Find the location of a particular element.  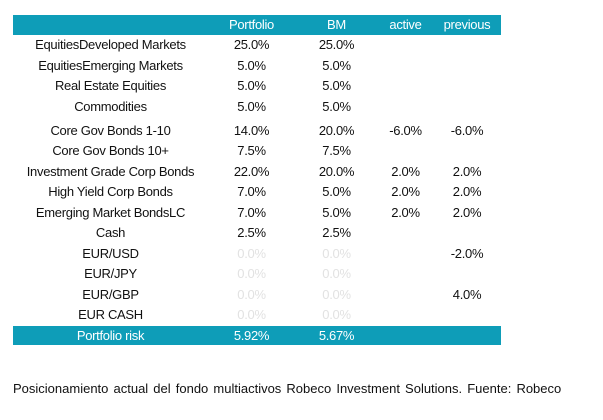

table-row: EUR/USD 0.0% 0.0% -2.0% is located at coordinates (257, 254).